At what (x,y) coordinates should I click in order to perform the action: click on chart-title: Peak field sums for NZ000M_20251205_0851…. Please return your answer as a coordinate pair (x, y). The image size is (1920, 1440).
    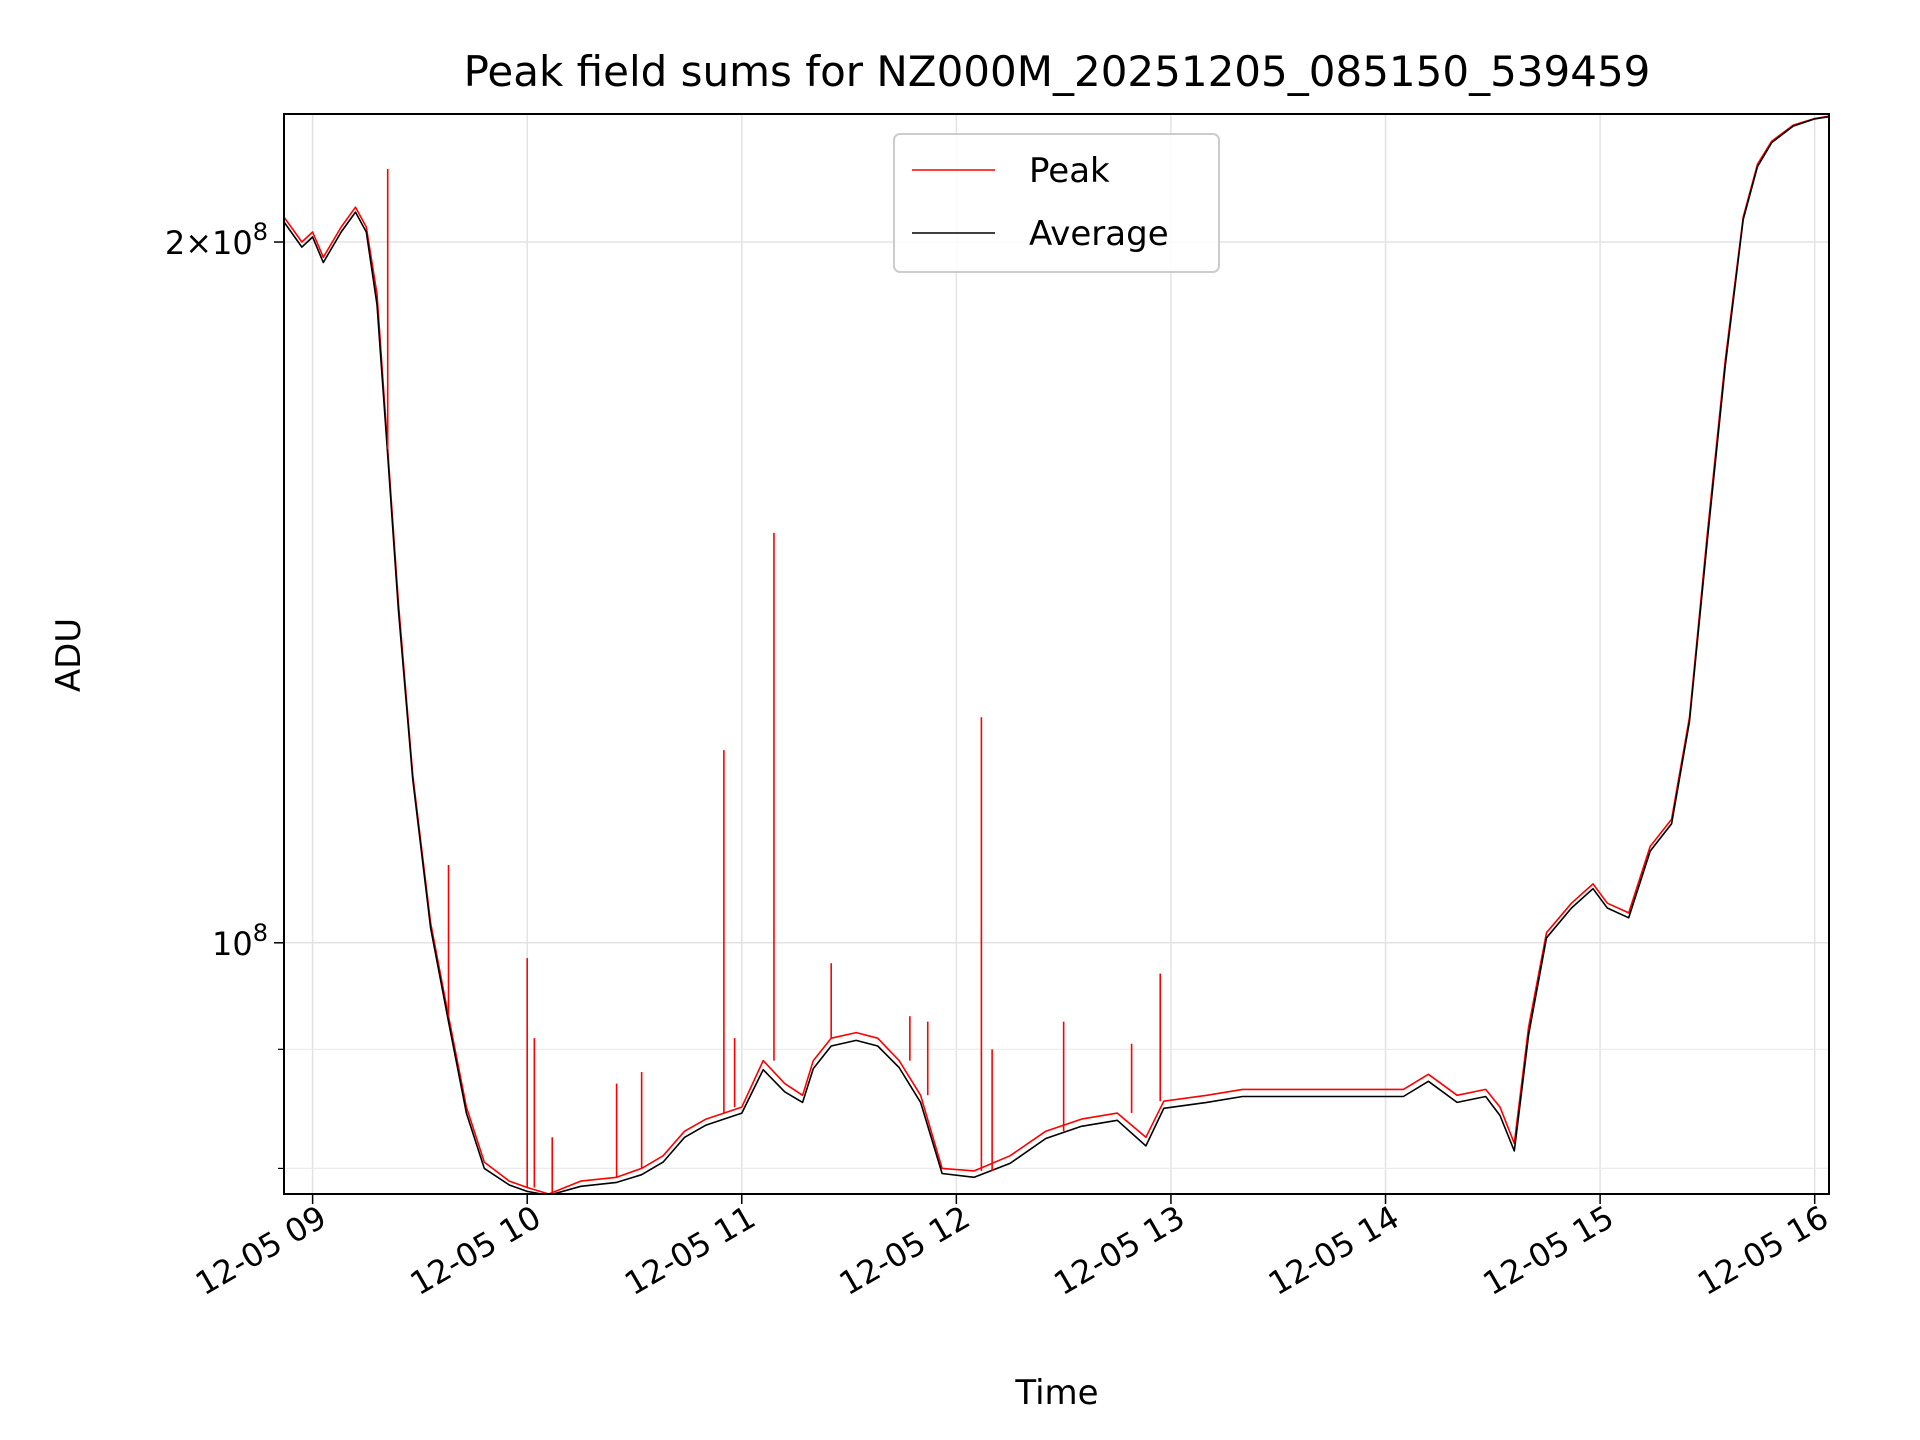
    Looking at the image, I should click on (1057, 71).